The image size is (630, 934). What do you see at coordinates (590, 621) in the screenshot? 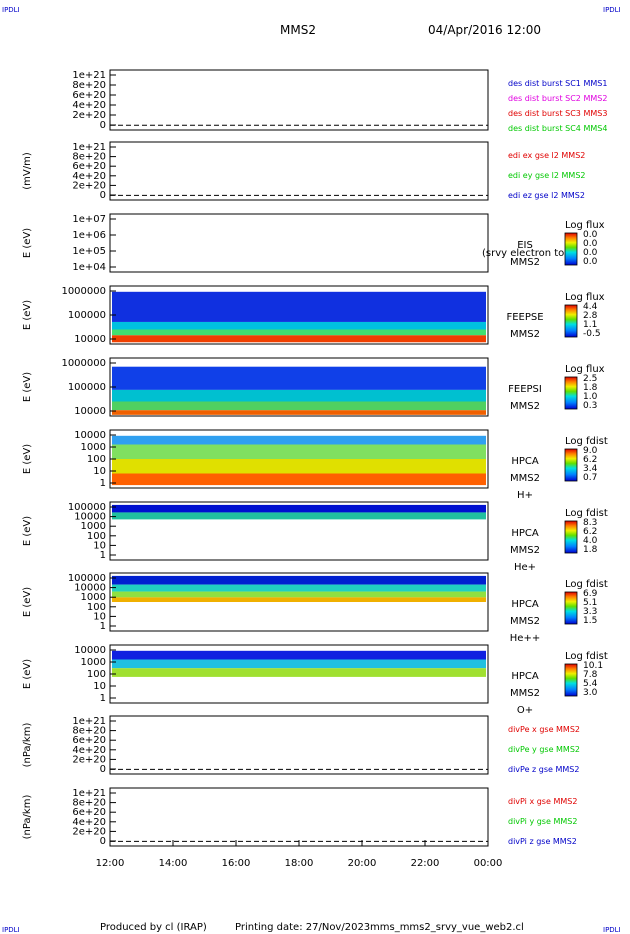
I see `panel-7-cbar-tick-3: 1.5` at bounding box center [590, 621].